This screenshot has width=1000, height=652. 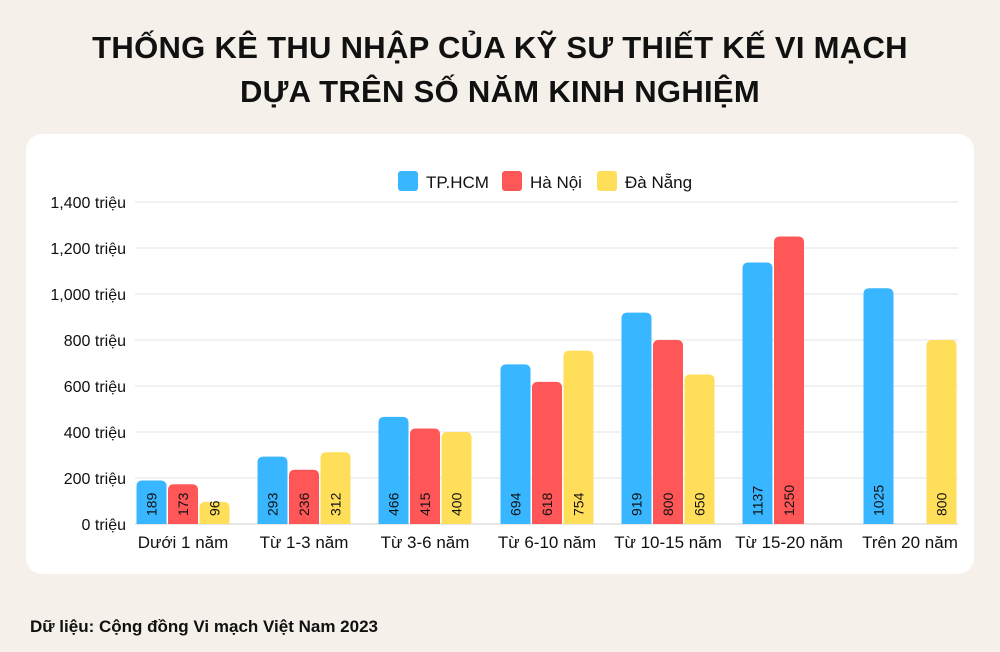 I want to click on y-tick-label: 1,400 triệu, so click(x=88, y=203).